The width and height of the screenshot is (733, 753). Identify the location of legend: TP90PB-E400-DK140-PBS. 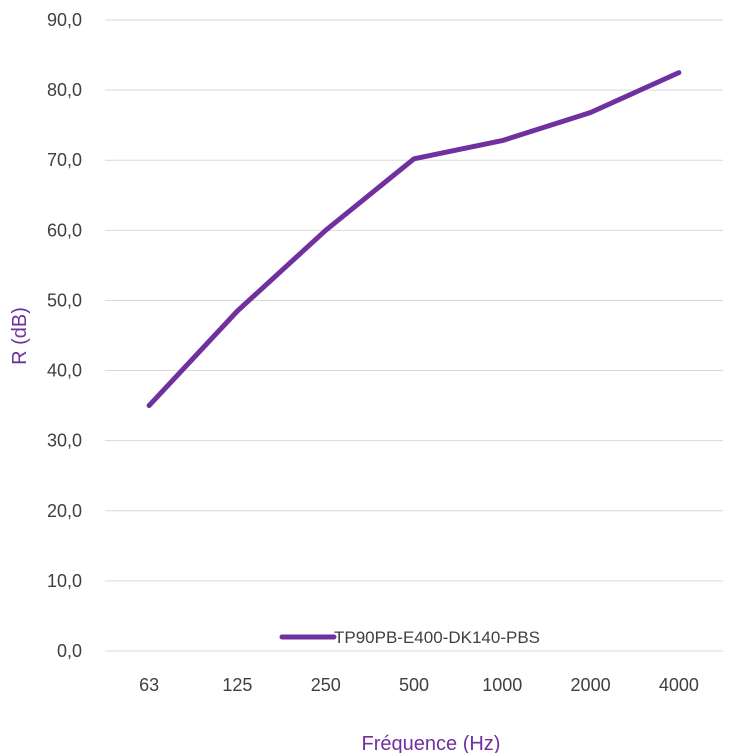
(409, 637).